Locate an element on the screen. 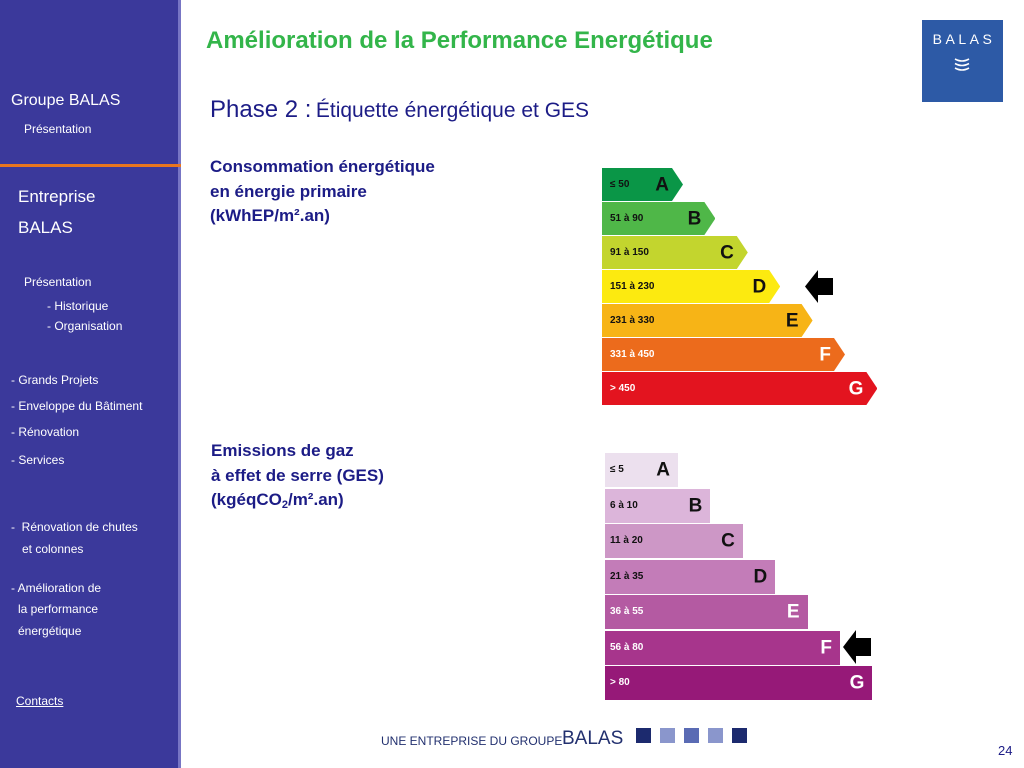  ges-class-f-letter: F is located at coordinates (826, 647).